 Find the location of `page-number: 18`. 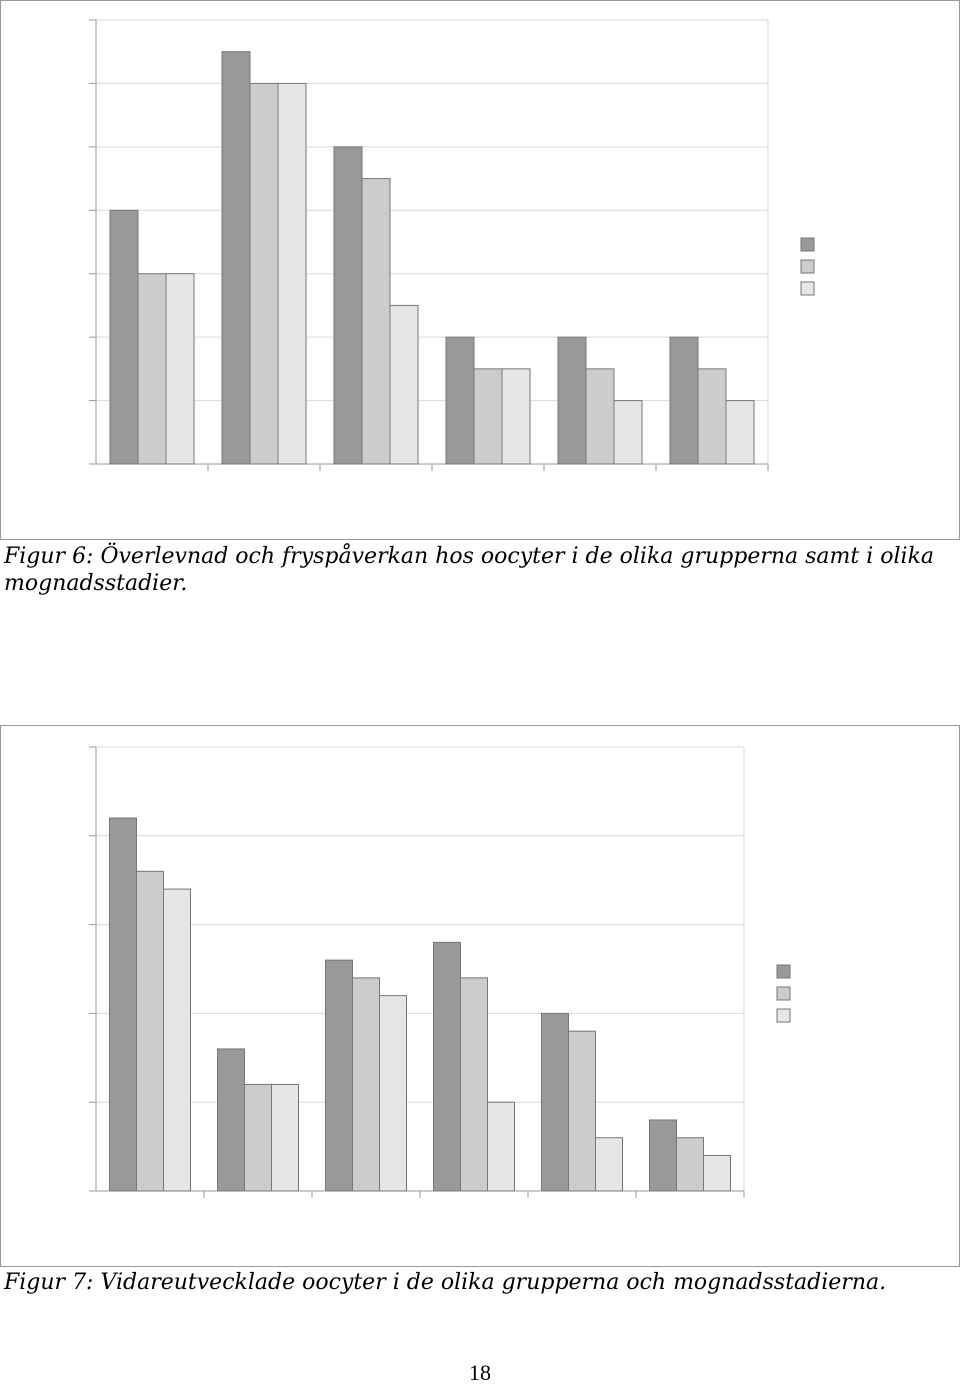

page-number: 18 is located at coordinates (480, 1372).